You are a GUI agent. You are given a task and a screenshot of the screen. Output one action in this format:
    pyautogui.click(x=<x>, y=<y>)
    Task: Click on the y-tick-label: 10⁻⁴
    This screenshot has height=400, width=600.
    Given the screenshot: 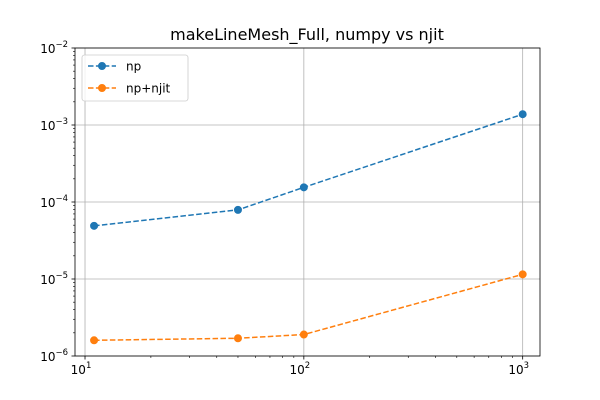 What is the action you would take?
    pyautogui.click(x=54, y=202)
    